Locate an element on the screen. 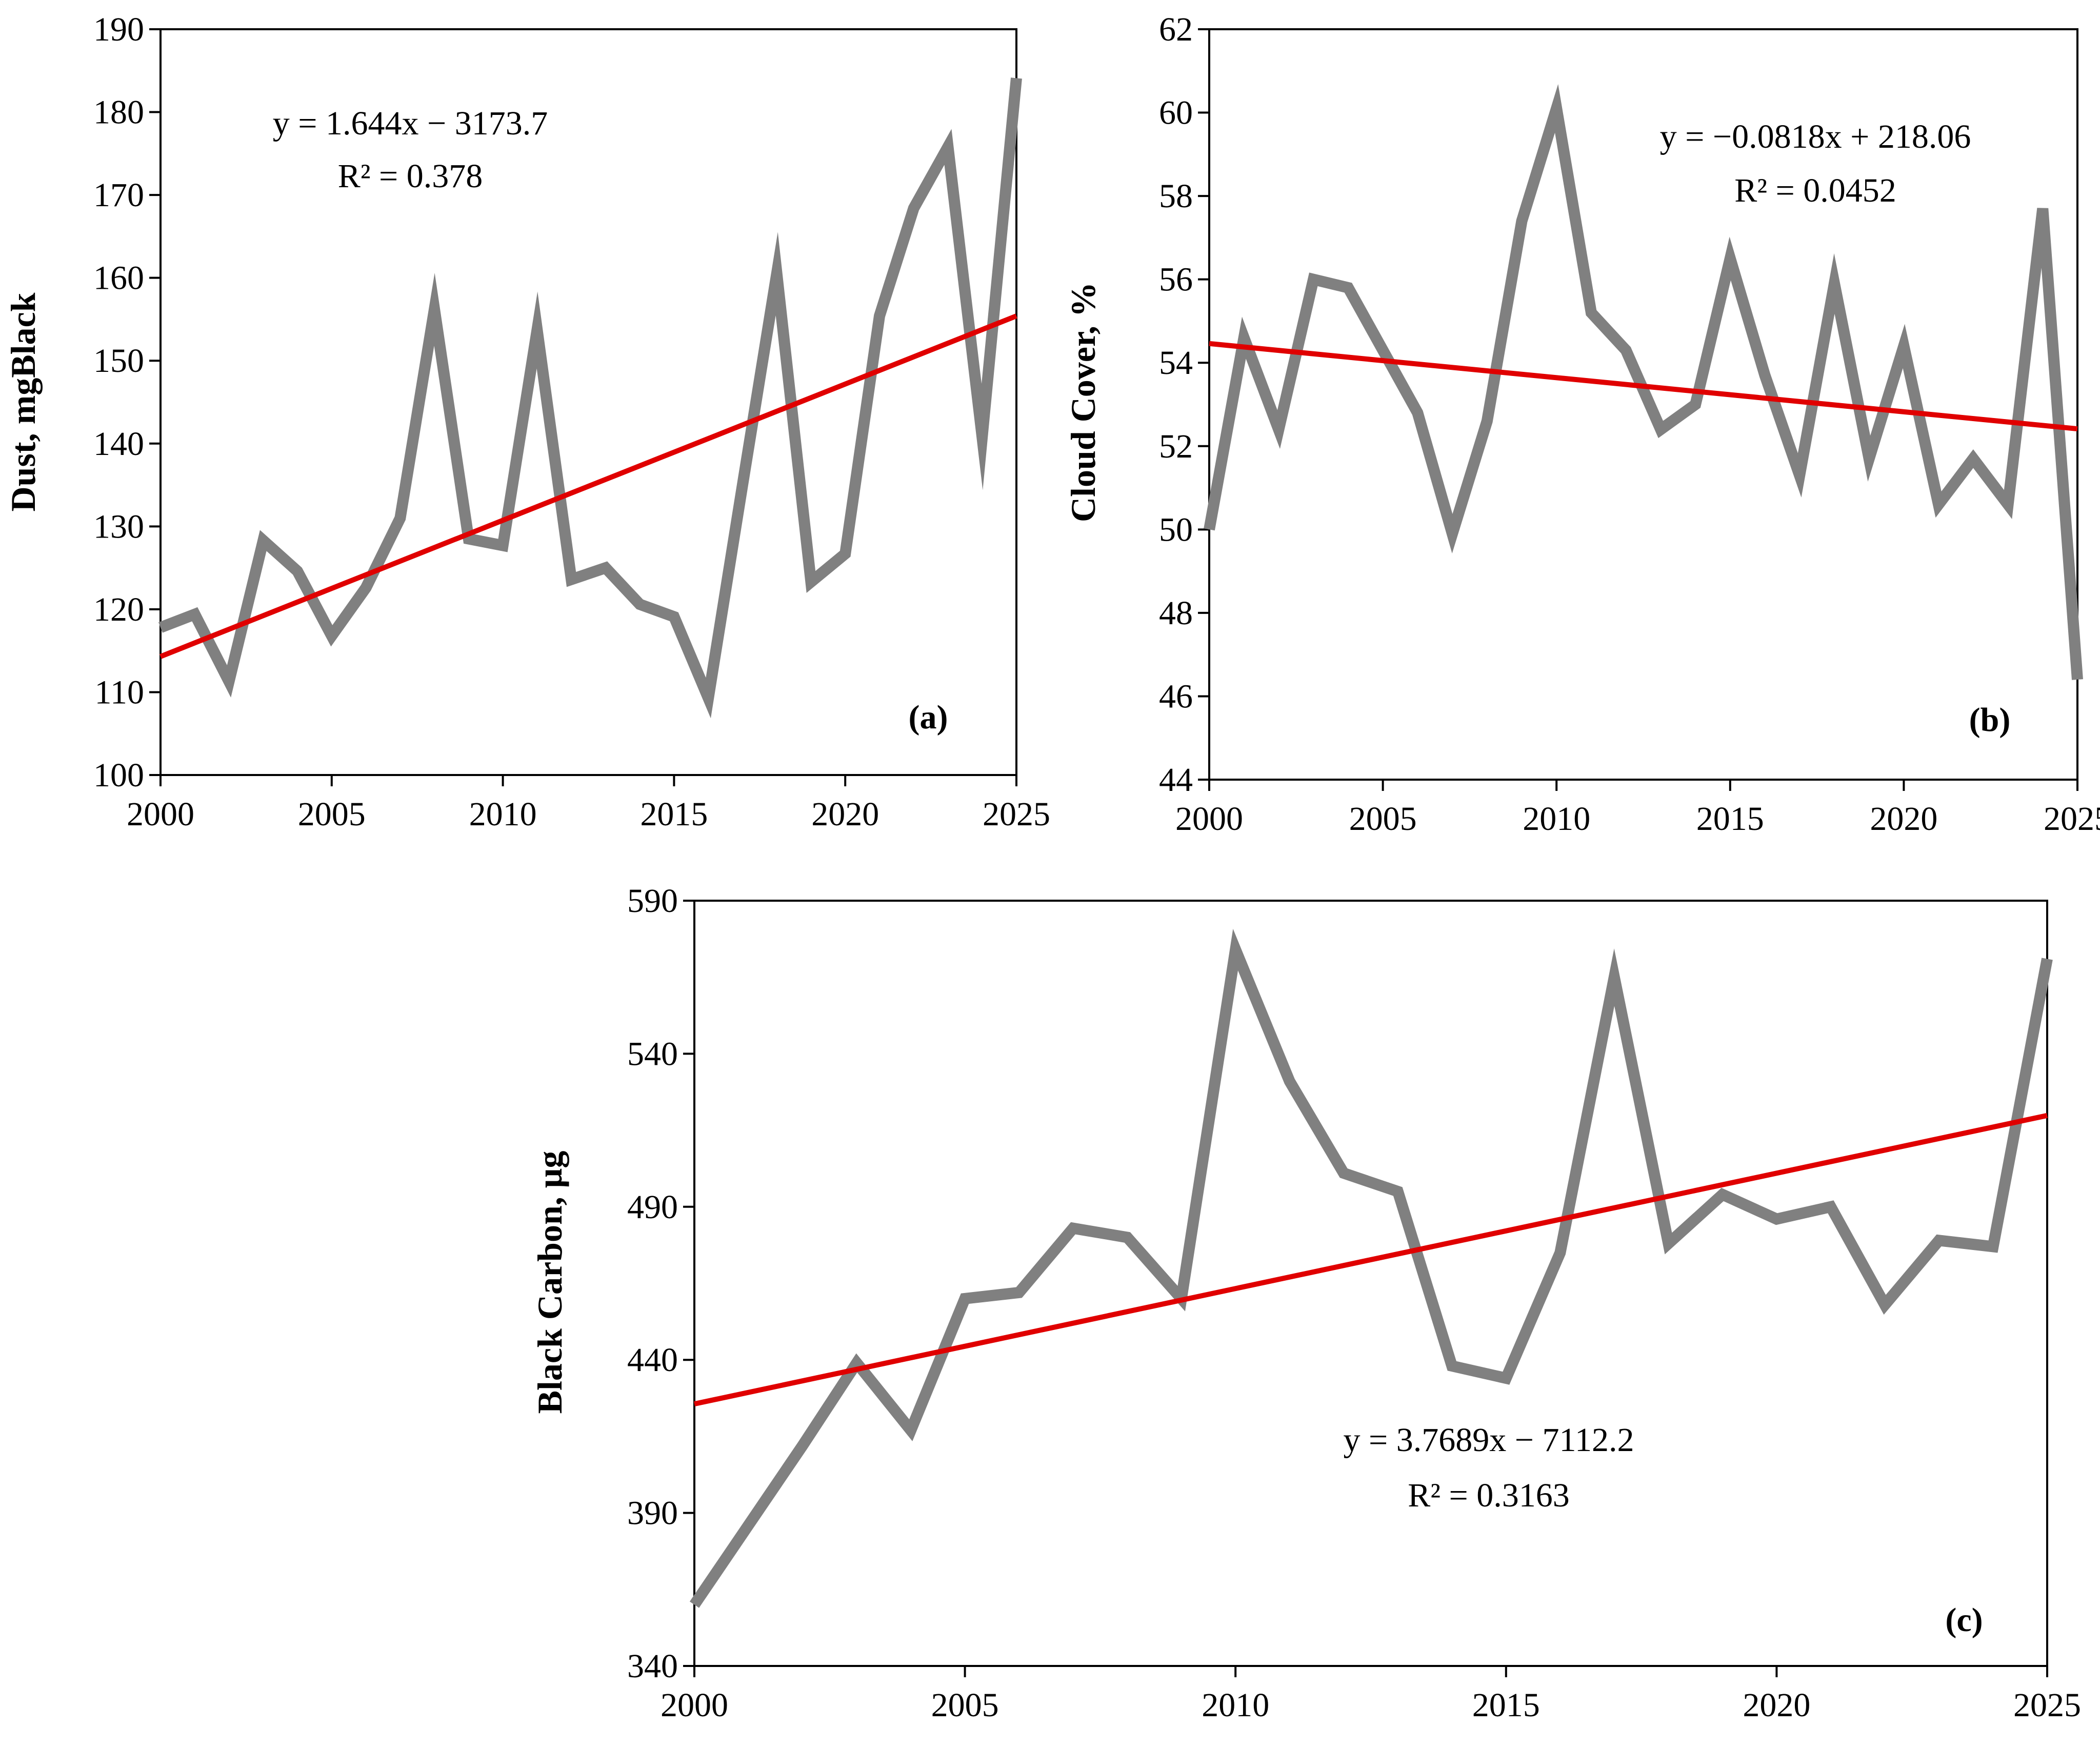  y-tick-label: 540 is located at coordinates (652, 1054).